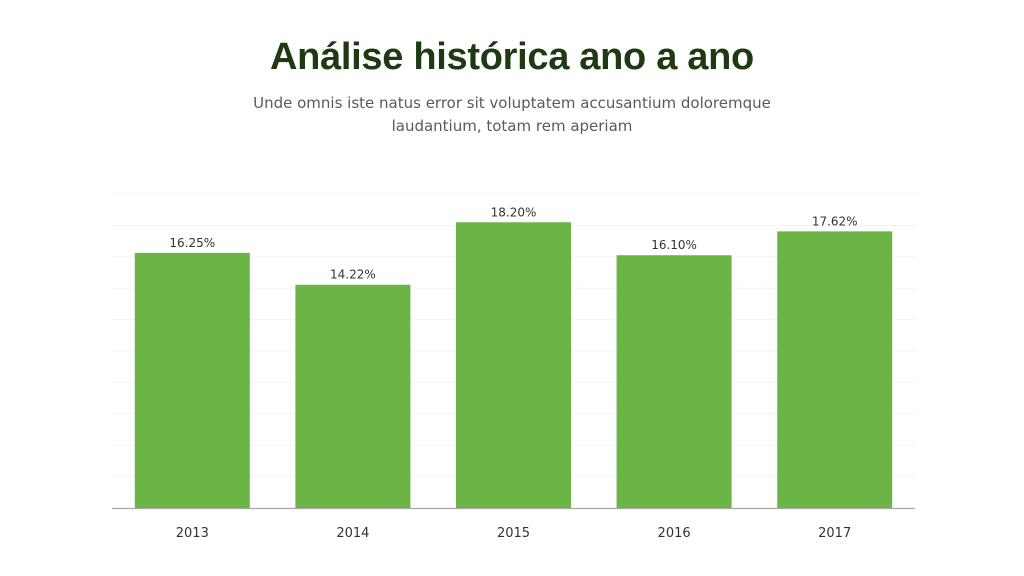  Describe the element at coordinates (674, 533) in the screenshot. I see `x-tick-label-2016: 2016` at that location.